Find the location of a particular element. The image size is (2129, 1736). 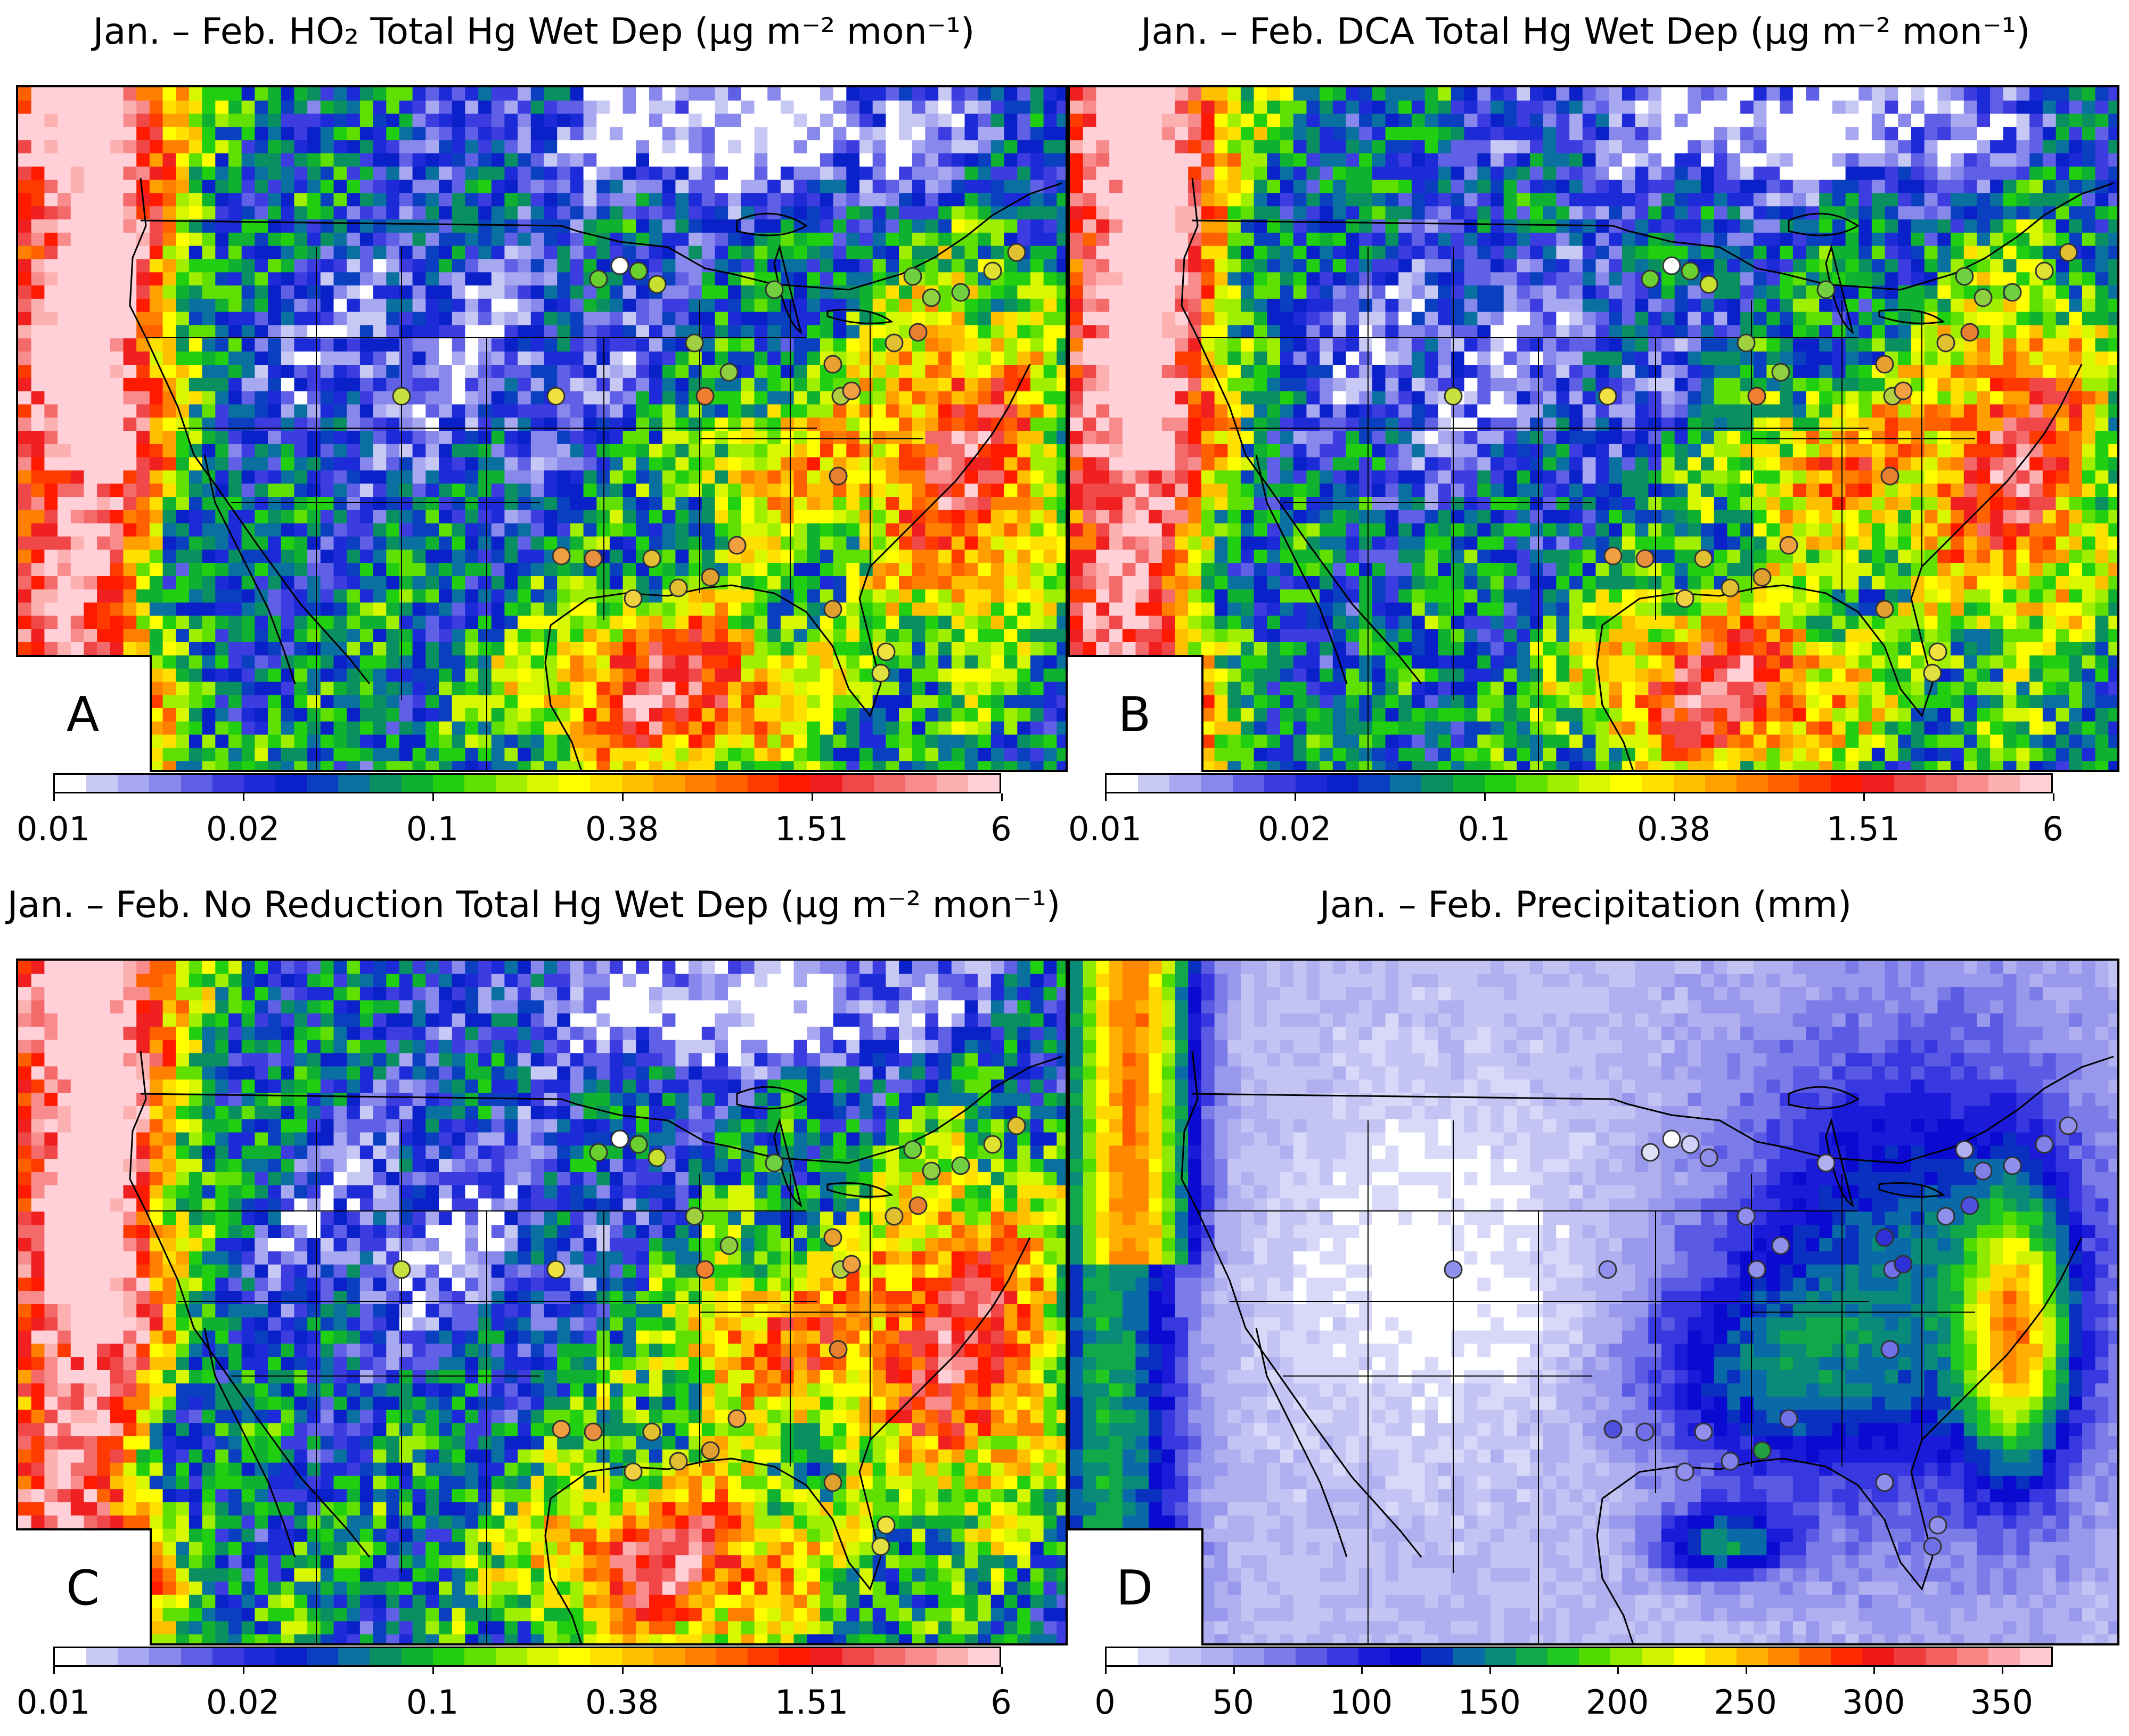

colorbar-tick-label: 350 is located at coordinates (2001, 1702).